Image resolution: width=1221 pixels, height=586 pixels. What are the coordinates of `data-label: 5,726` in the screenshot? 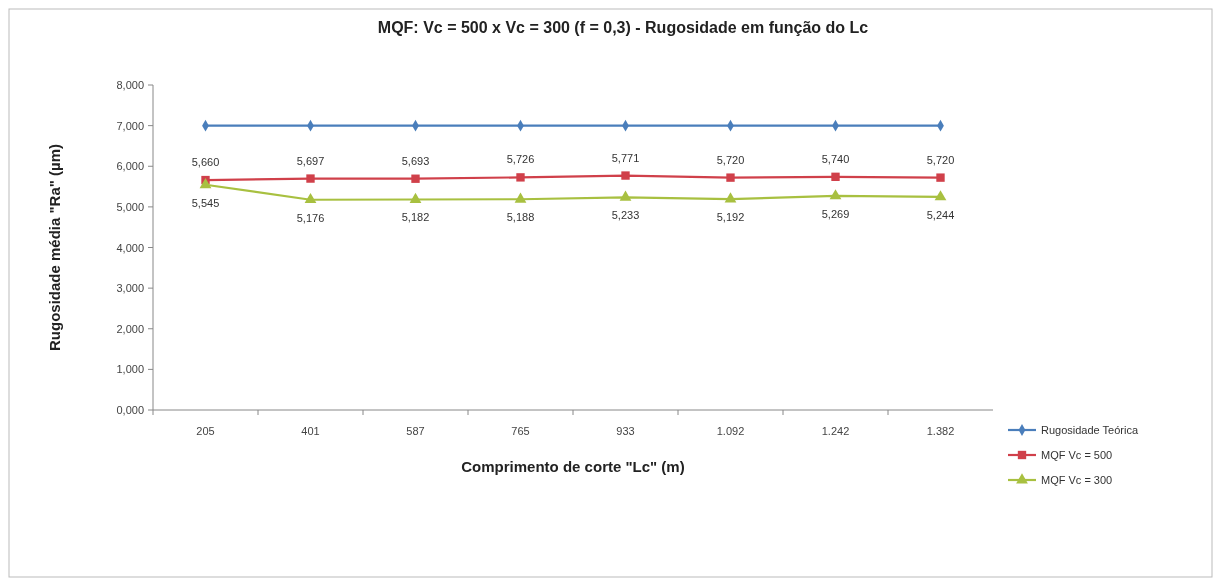 It's located at (520, 159).